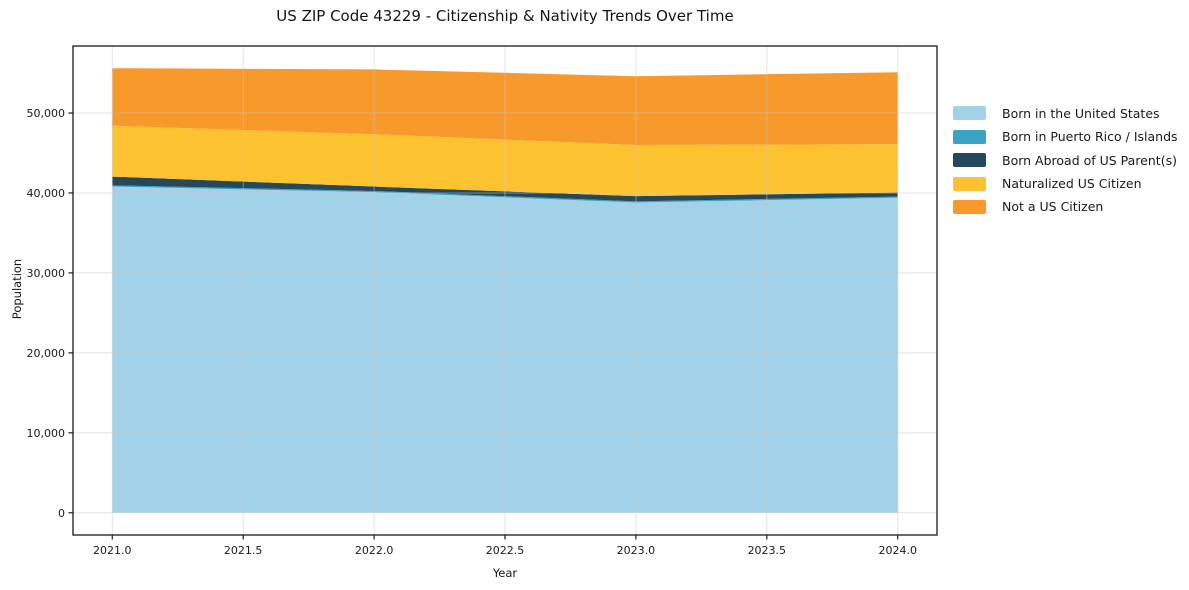 Image resolution: width=1189 pixels, height=590 pixels. Describe the element at coordinates (46, 433) in the screenshot. I see `tick-label-y: 10,000` at that location.